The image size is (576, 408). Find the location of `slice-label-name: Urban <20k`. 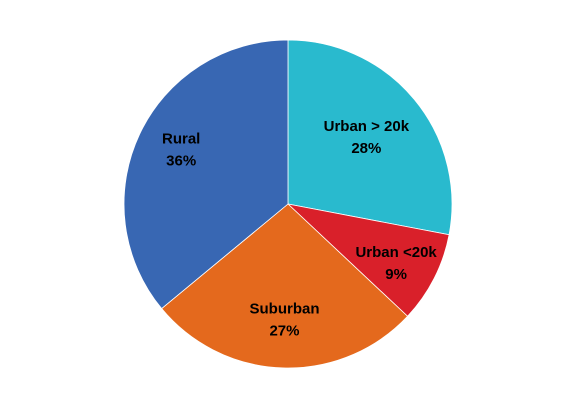

slice-label-name: Urban <20k is located at coordinates (396, 252).